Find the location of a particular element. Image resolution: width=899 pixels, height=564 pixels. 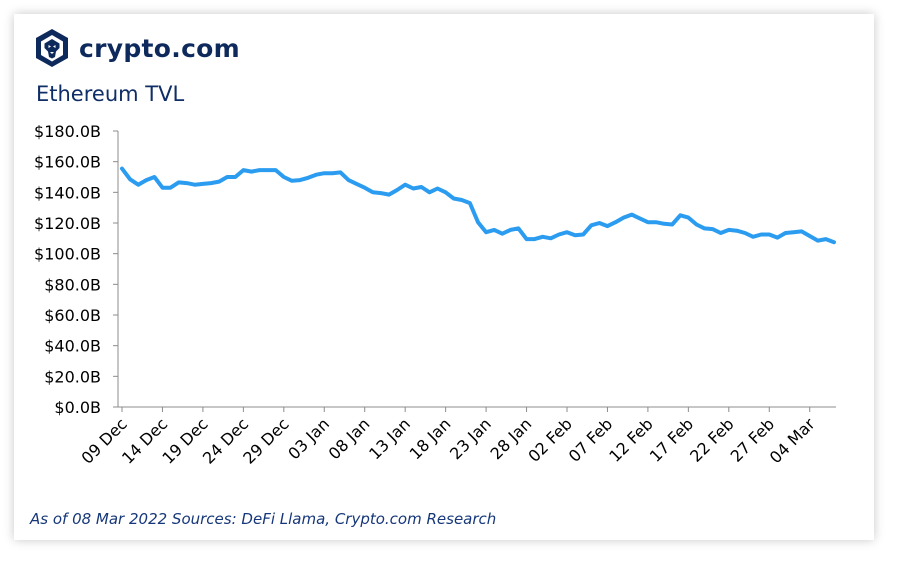

x-tick-label: 04 Mar is located at coordinates (792, 440).